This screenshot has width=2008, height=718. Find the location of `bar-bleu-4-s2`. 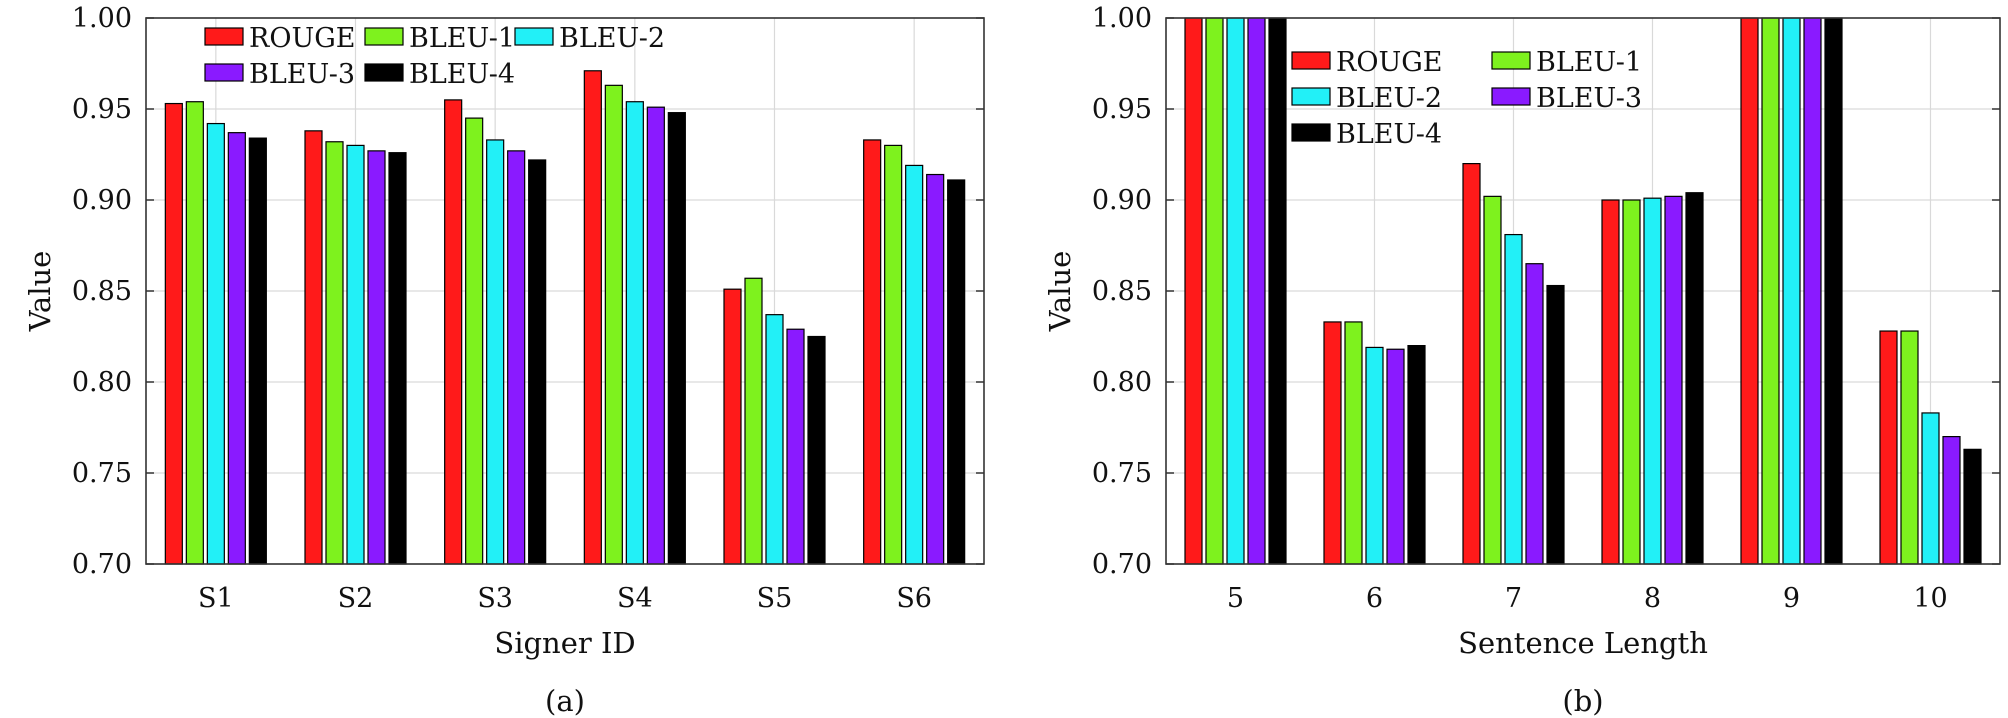

bar-bleu-4-s2 is located at coordinates (397, 358).